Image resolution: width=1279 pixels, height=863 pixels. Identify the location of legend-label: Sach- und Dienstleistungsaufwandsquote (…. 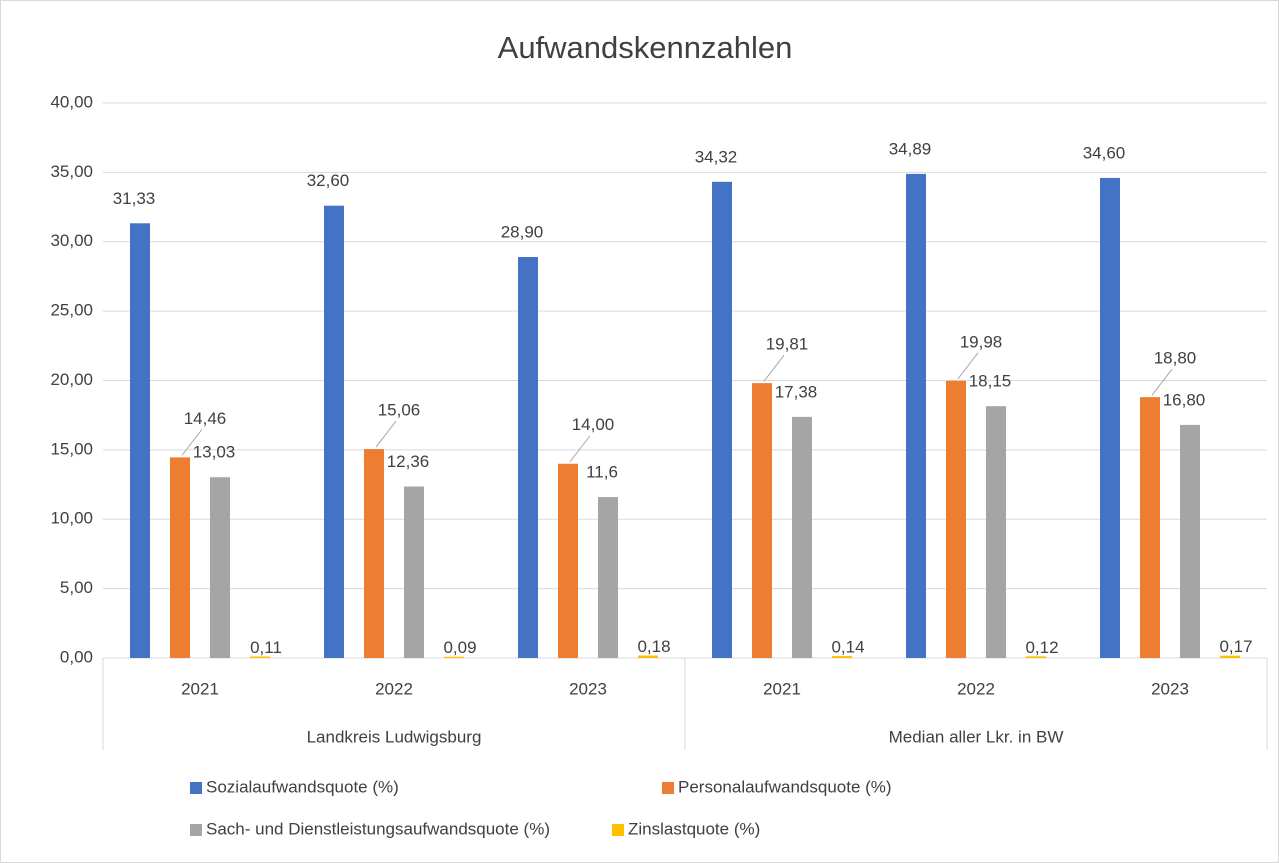
(378, 828).